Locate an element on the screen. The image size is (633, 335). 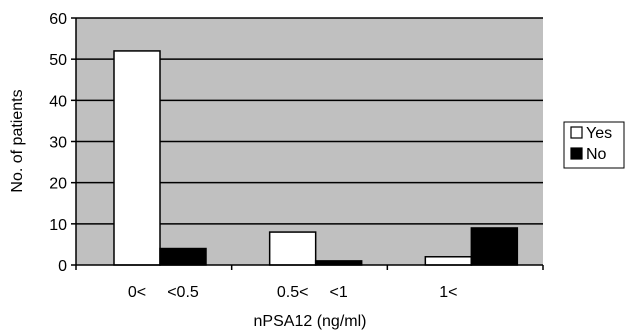
legend: Yes No is located at coordinates (594, 145).